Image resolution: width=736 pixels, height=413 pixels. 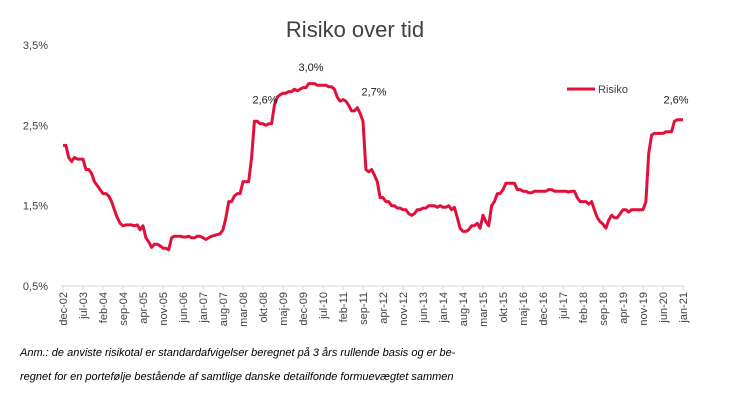 I want to click on x-tick-label: dec-09, so click(x=304, y=309).